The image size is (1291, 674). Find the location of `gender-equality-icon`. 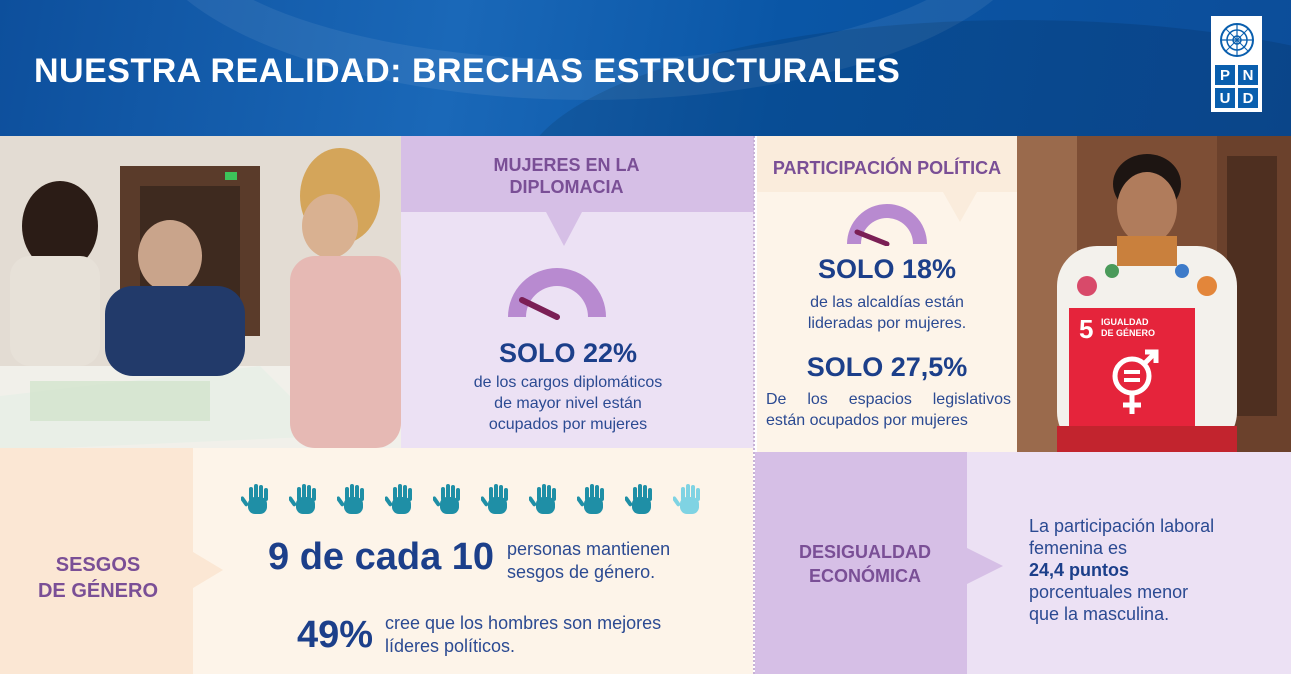

gender-equality-icon is located at coordinates (1135, 381).